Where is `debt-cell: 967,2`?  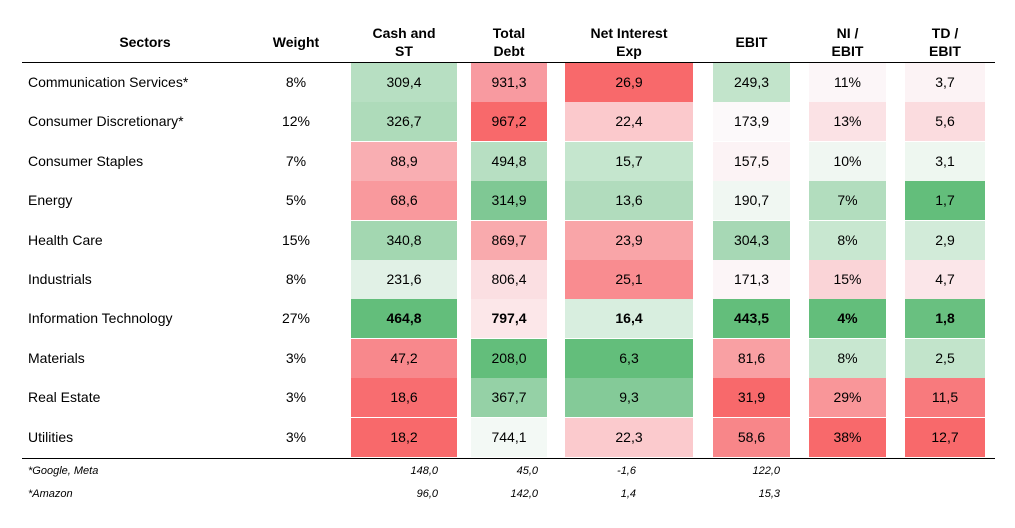 debt-cell: 967,2 is located at coordinates (509, 122).